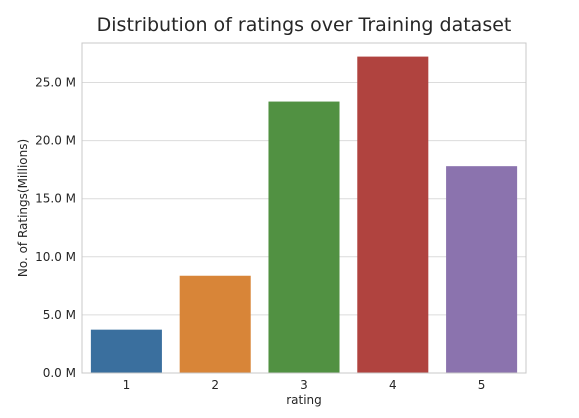 Image resolution: width=579 pixels, height=418 pixels. What do you see at coordinates (215, 385) in the screenshot?
I see `x-tick-label: 2` at bounding box center [215, 385].